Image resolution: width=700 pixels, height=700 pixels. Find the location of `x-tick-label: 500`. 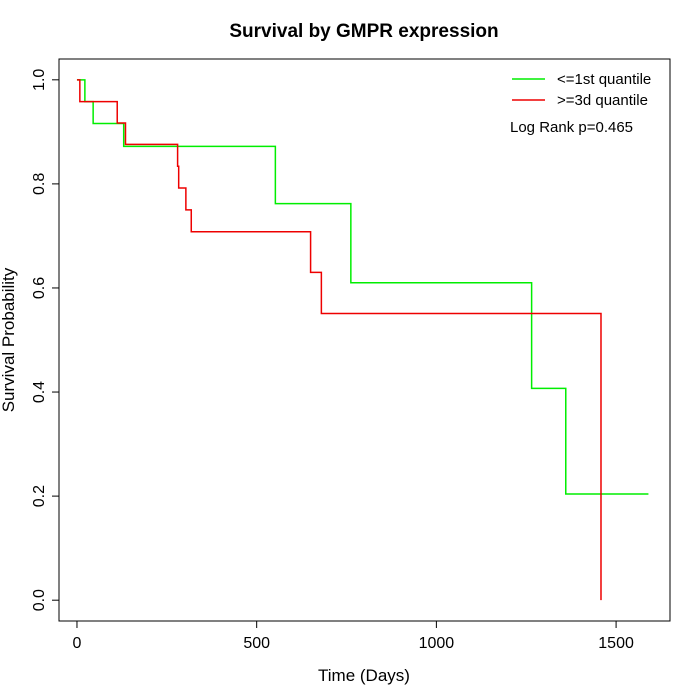

x-tick-label: 500 is located at coordinates (256, 643).